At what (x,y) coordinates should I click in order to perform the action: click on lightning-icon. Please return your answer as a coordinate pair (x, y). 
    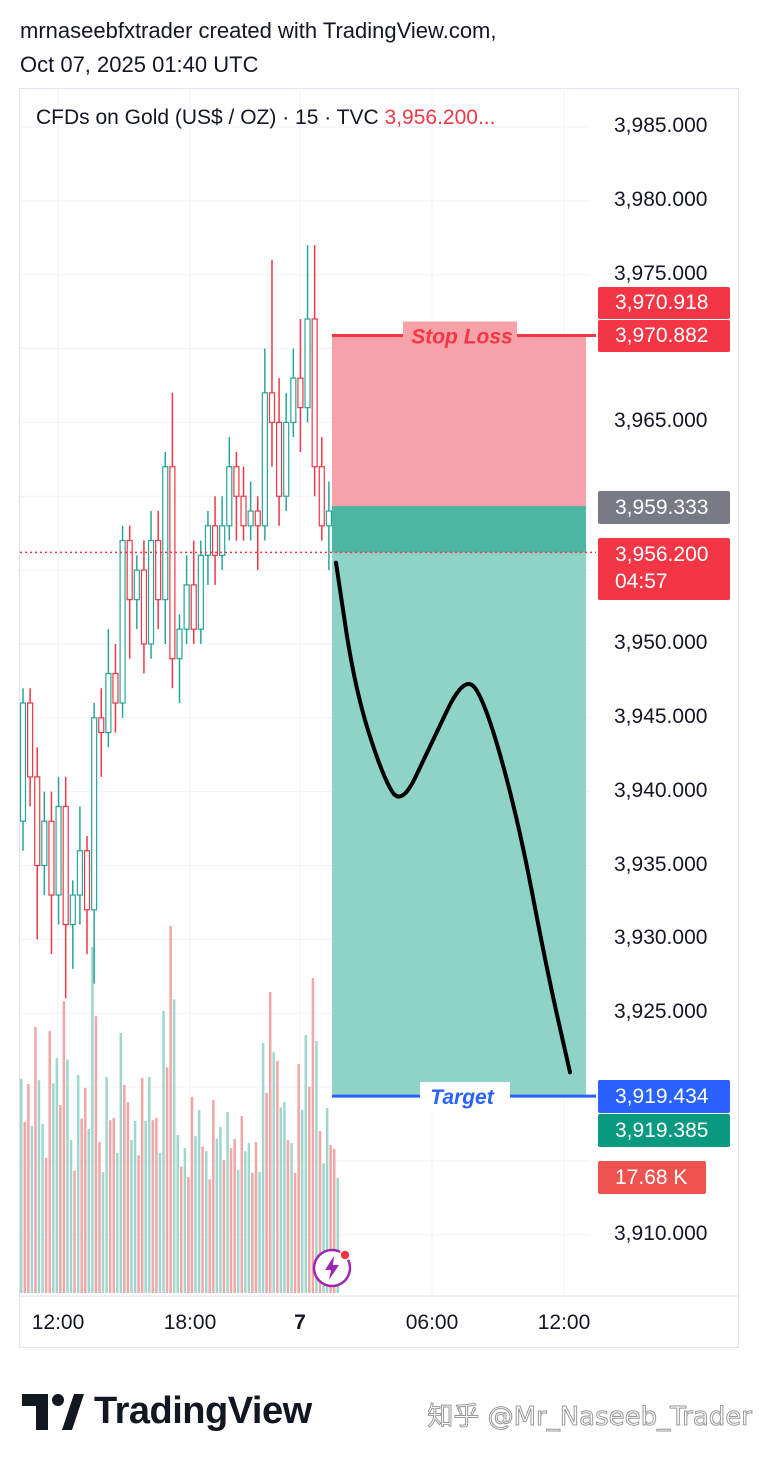
    Looking at the image, I should click on (332, 1268).